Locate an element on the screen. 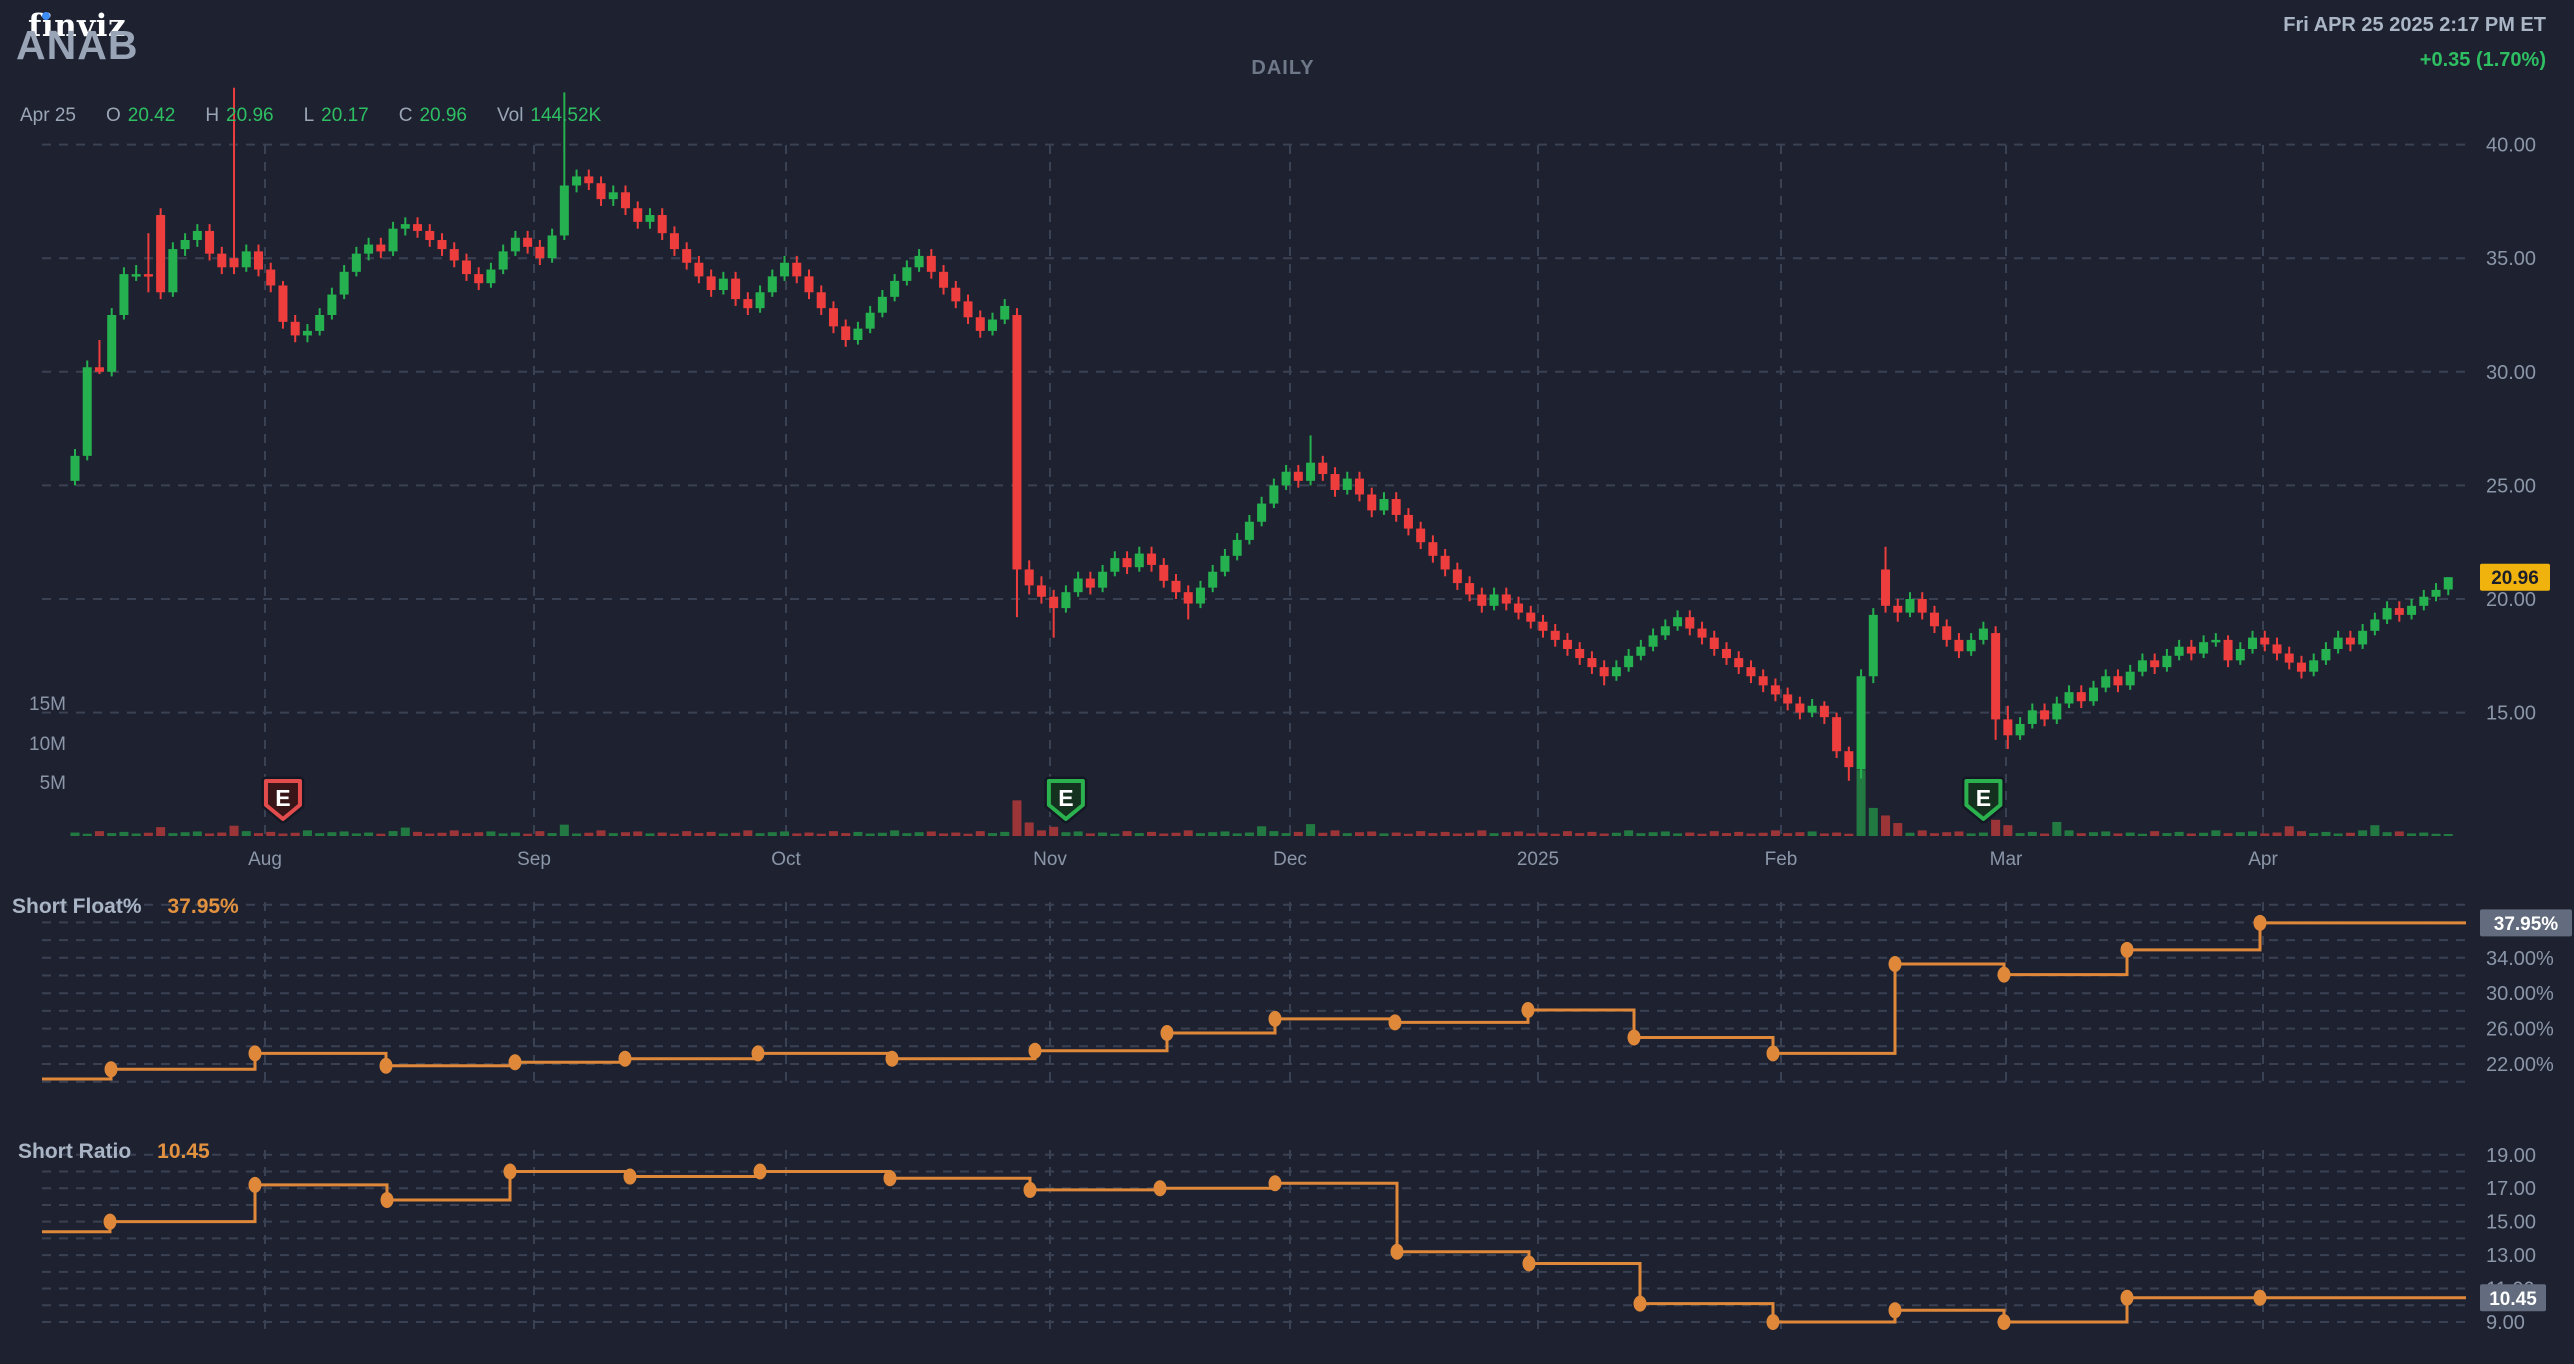 The image size is (2574, 1364). svg-text: 5M is located at coordinates (53, 783).